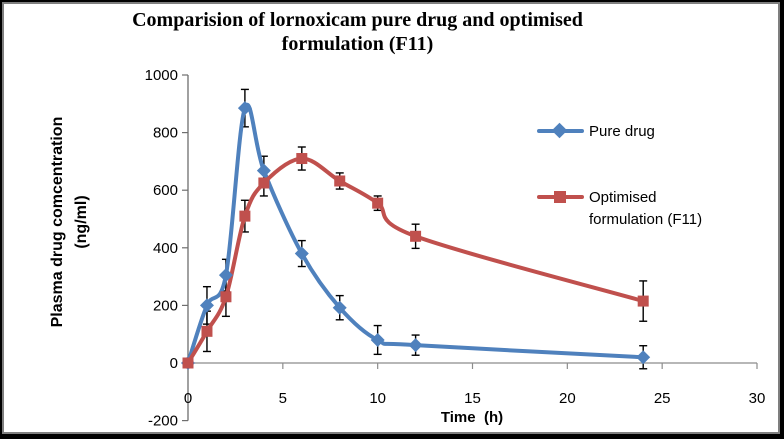 The height and width of the screenshot is (439, 784). Describe the element at coordinates (165, 248) in the screenshot. I see `y-tick-label: 400` at that location.